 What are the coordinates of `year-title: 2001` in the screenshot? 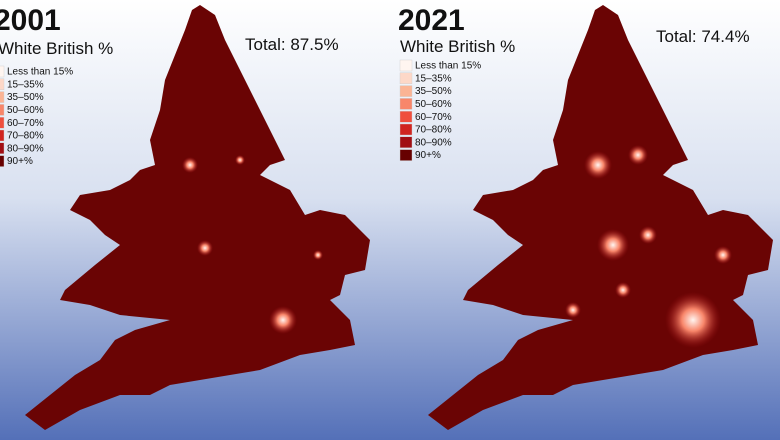 It's located at (30, 20).